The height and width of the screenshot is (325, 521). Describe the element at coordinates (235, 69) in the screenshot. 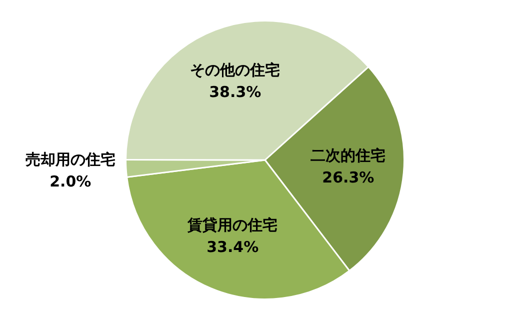

I see `slice-label: その他の住宅` at that location.